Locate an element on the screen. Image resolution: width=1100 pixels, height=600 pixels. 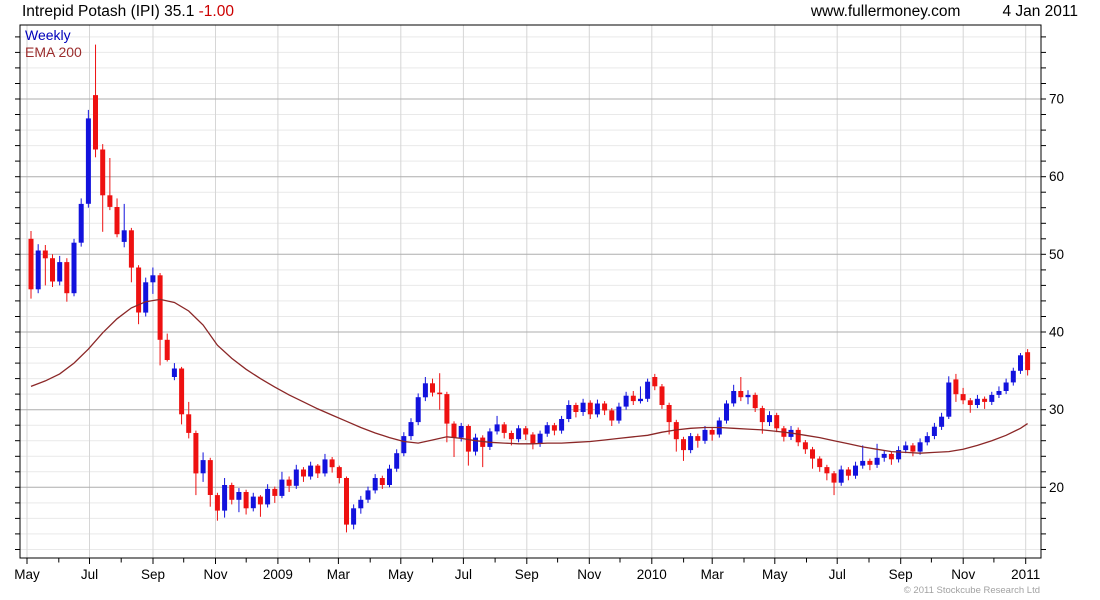
chart-legend: Weekly EMA 200 is located at coordinates (53, 44).